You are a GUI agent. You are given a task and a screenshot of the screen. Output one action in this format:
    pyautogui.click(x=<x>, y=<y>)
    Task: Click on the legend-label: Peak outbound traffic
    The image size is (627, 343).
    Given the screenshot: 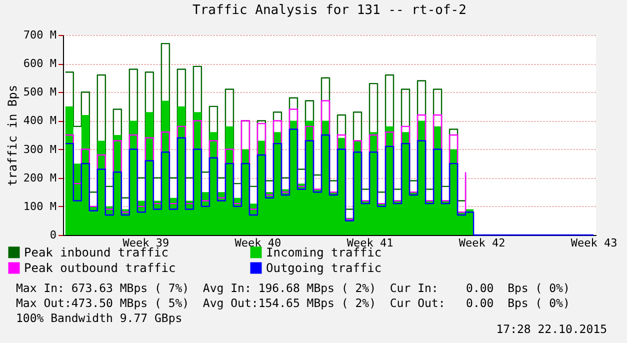 What is the action you would take?
    pyautogui.click(x=100, y=268)
    